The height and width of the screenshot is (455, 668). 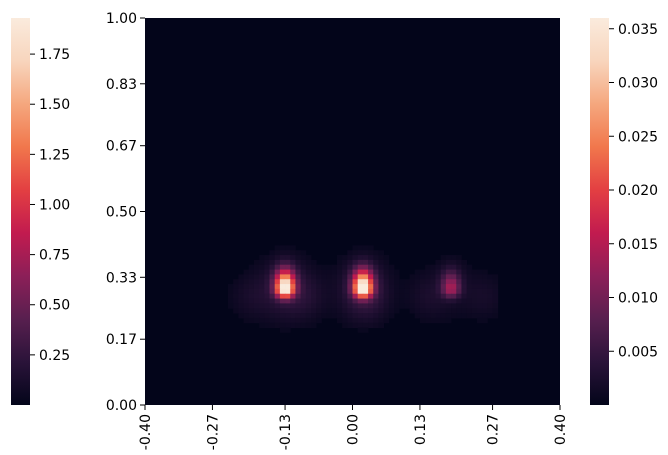 What do you see at coordinates (20, 211) in the screenshot?
I see `left-colorbar-fill` at bounding box center [20, 211].